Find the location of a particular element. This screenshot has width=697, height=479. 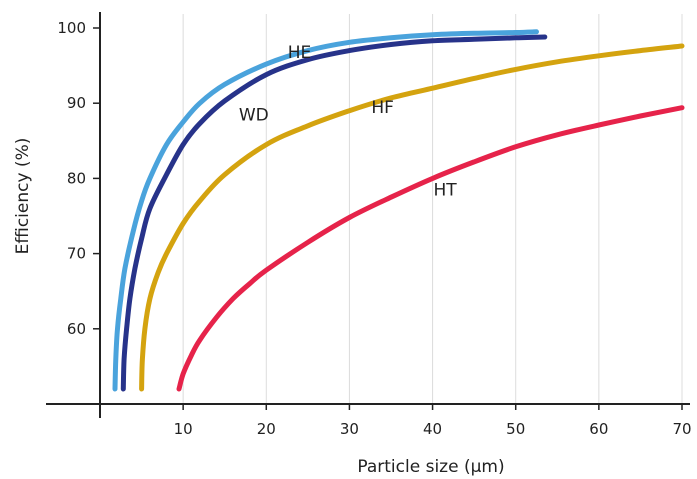

y-tick-label: 100 is located at coordinates (71, 28).